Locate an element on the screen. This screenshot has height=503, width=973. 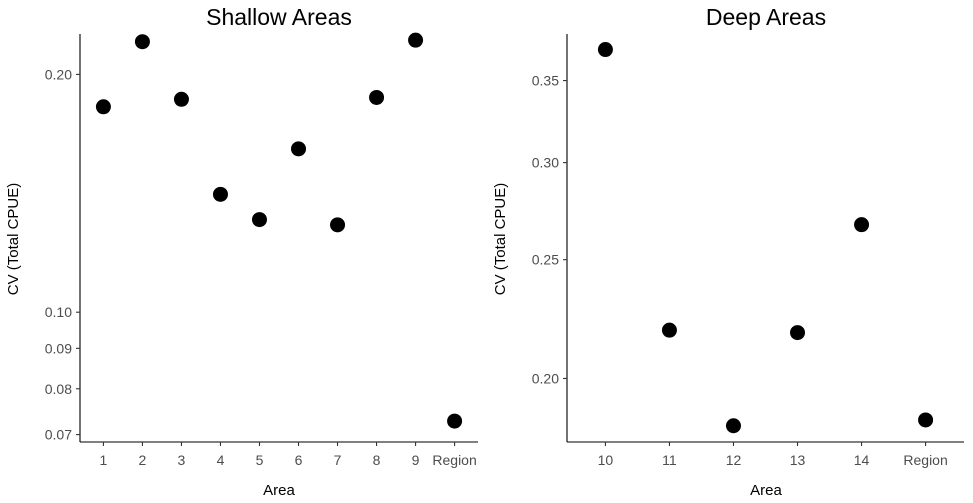
y-tick-label: 0.25 is located at coordinates (545, 260).